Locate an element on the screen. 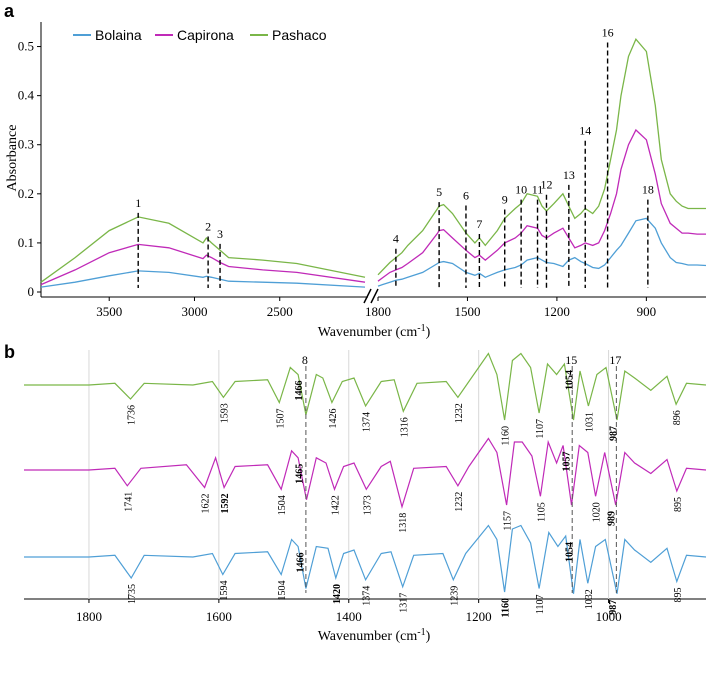  band-label-1316: 1316 is located at coordinates (404, 427).